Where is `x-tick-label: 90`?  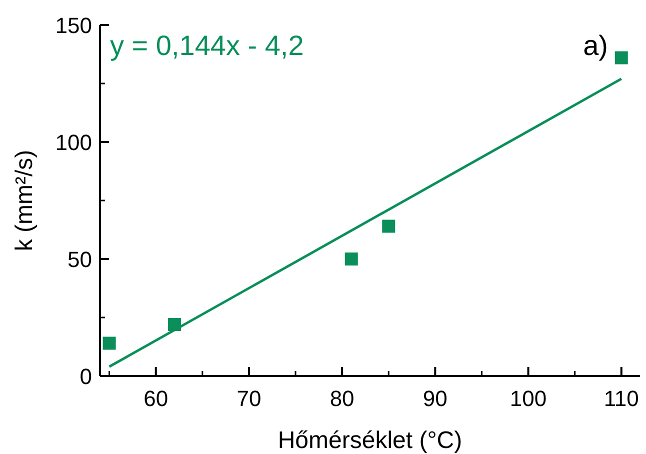
x-tick-label: 90 is located at coordinates (435, 398).